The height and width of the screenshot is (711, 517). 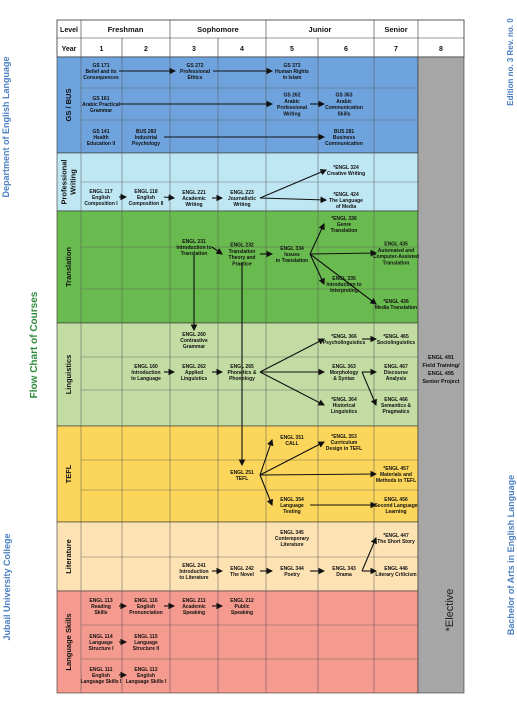 I want to click on course-e115: Language, so click(x=146, y=643).